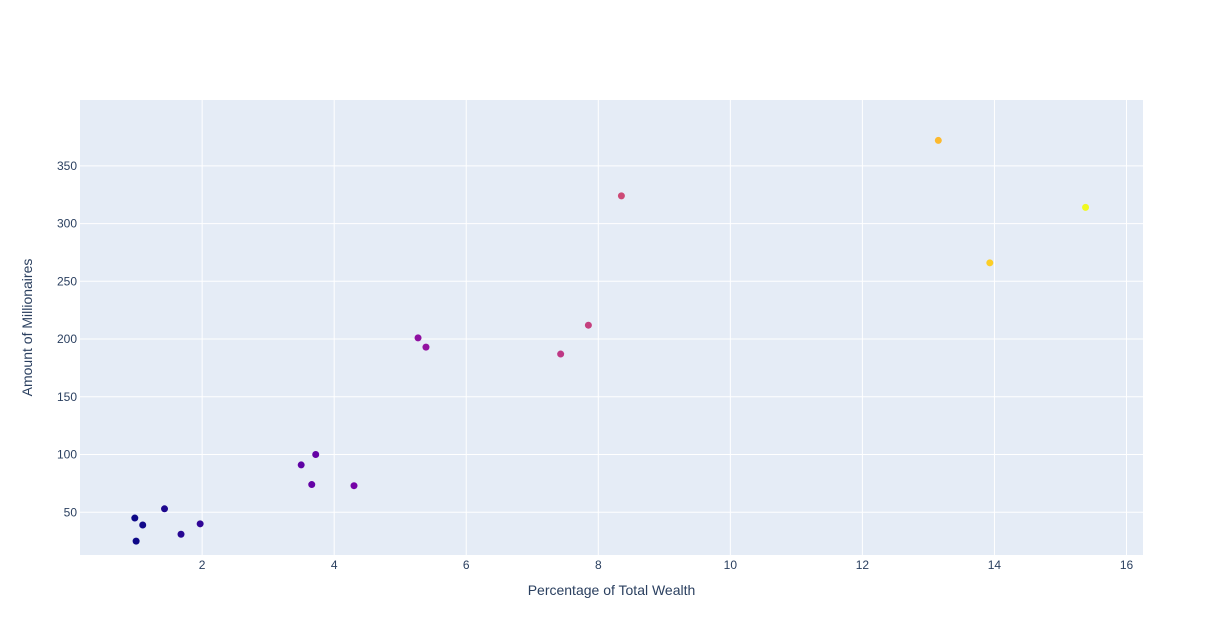 This screenshot has width=1223, height=640. Describe the element at coordinates (334, 565) in the screenshot. I see `x-tick-label: 4` at that location.